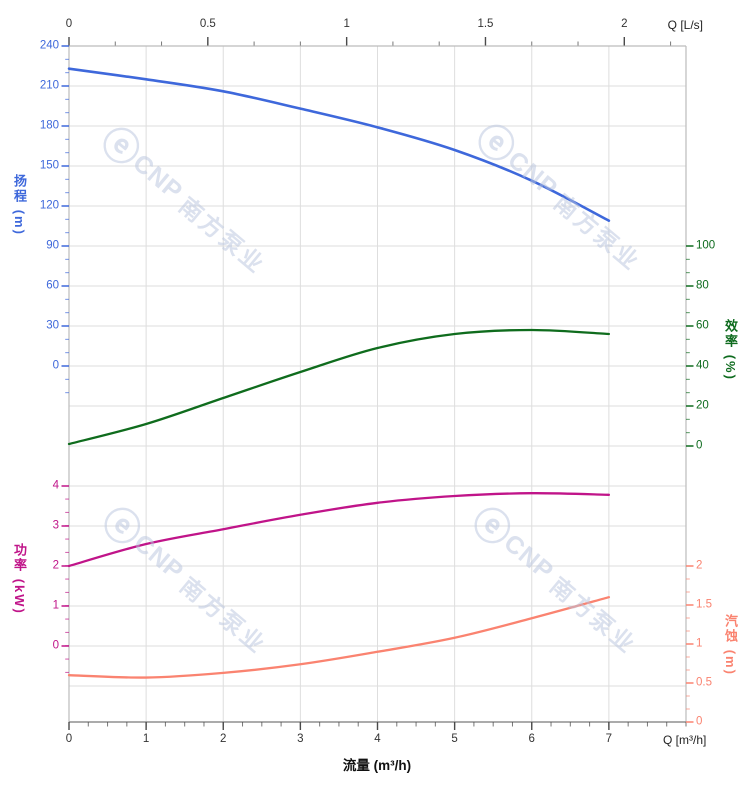 The width and height of the screenshot is (752, 797). Describe the element at coordinates (55, 565) in the screenshot. I see `power-axis-tick-label: 2` at that location.